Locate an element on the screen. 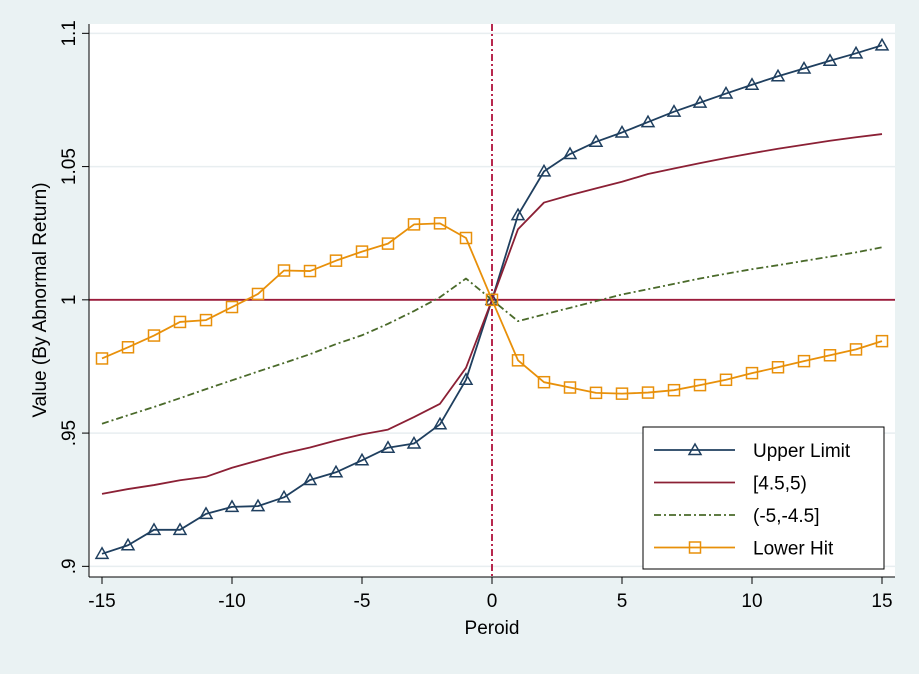 The width and height of the screenshot is (919, 674). y-tick-label: .95 is located at coordinates (69, 433).